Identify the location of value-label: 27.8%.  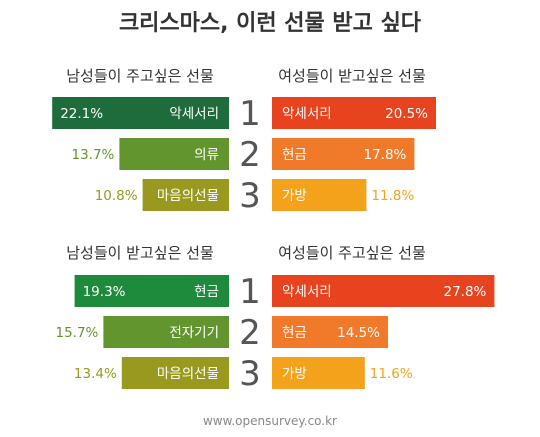
(465, 292).